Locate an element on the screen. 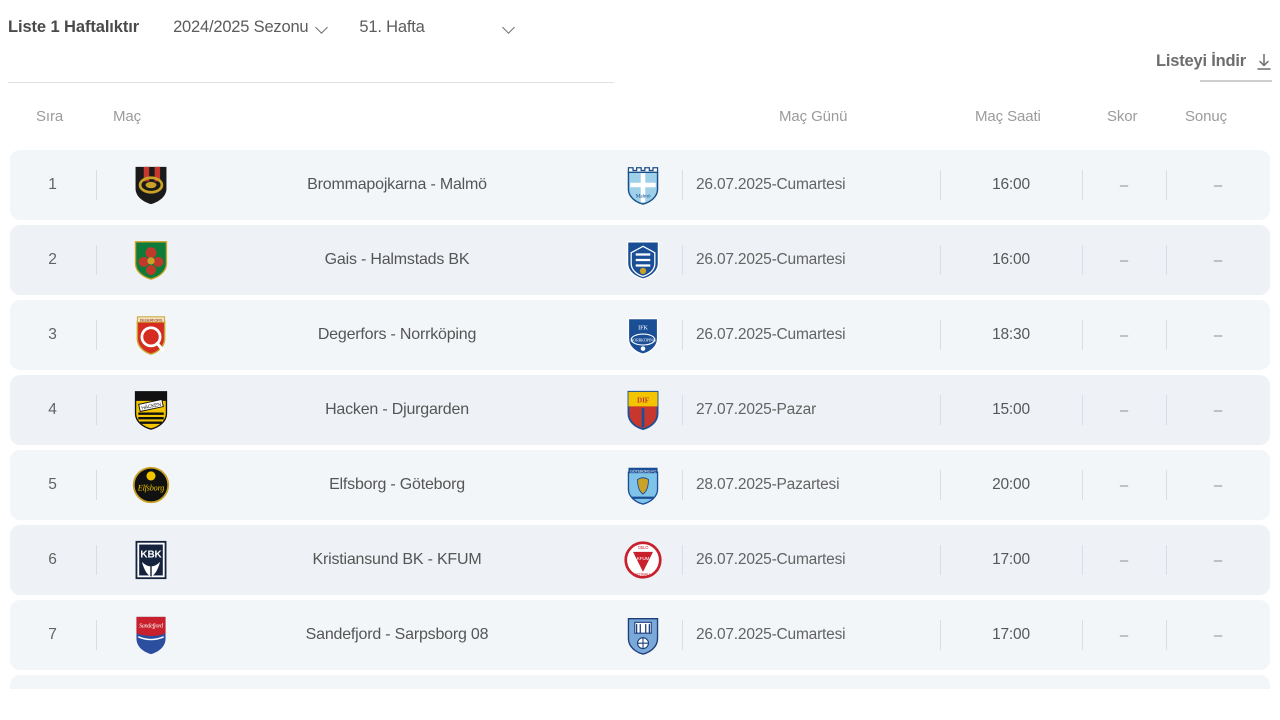 This screenshot has height=720, width=1280. table-row is located at coordinates (640, 682).